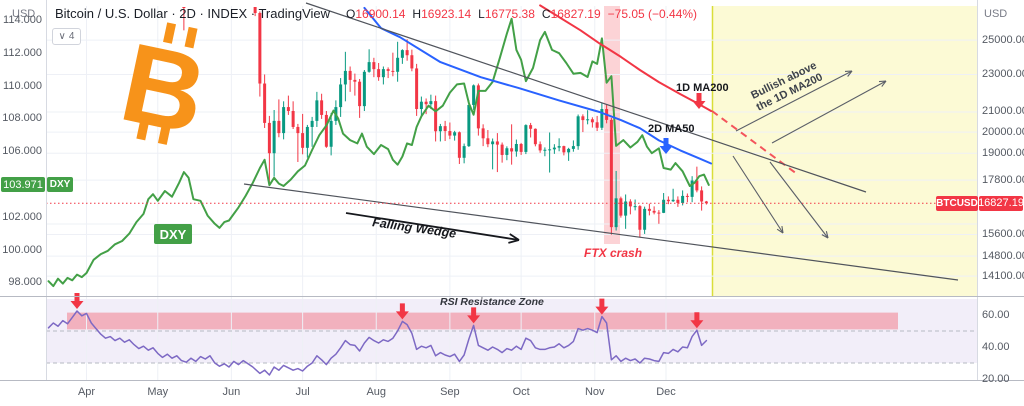  I want to click on left-axis-tick: 100.000, so click(22, 249).